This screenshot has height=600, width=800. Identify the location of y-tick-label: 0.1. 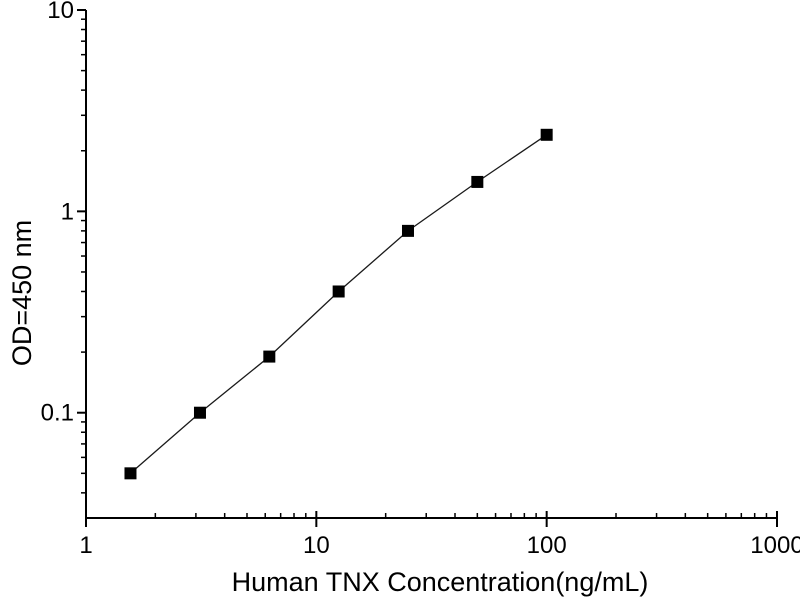
(57, 413).